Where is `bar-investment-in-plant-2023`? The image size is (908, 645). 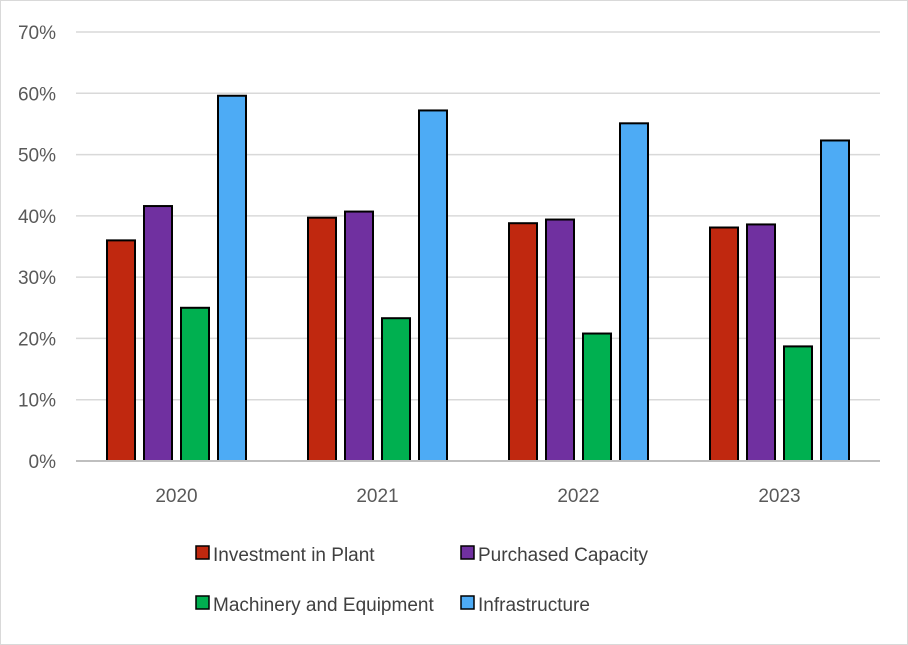 bar-investment-in-plant-2023 is located at coordinates (724, 344).